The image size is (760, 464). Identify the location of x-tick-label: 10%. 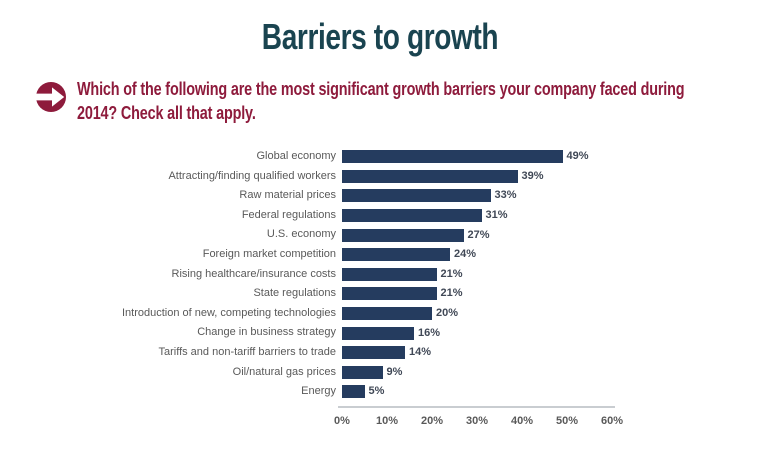
(387, 420).